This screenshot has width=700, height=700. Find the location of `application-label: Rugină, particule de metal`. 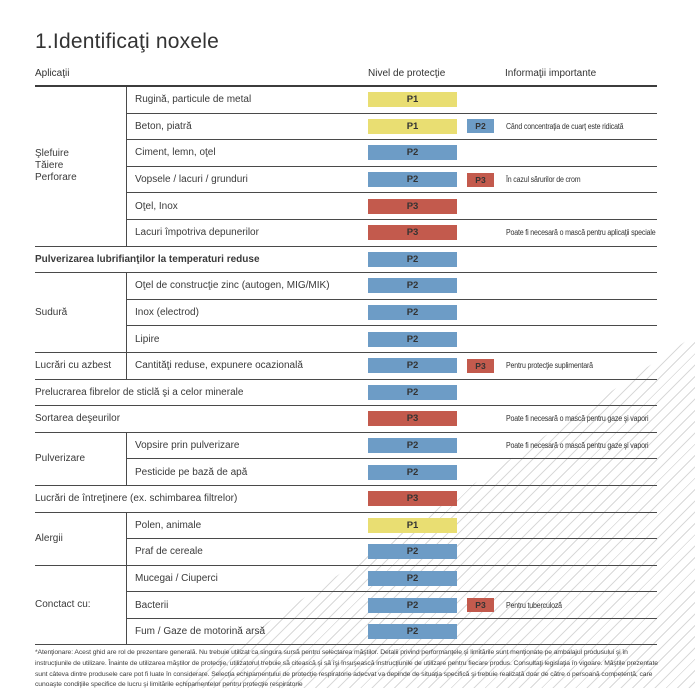

application-label: Rugină, particule de metal is located at coordinates (193, 100).